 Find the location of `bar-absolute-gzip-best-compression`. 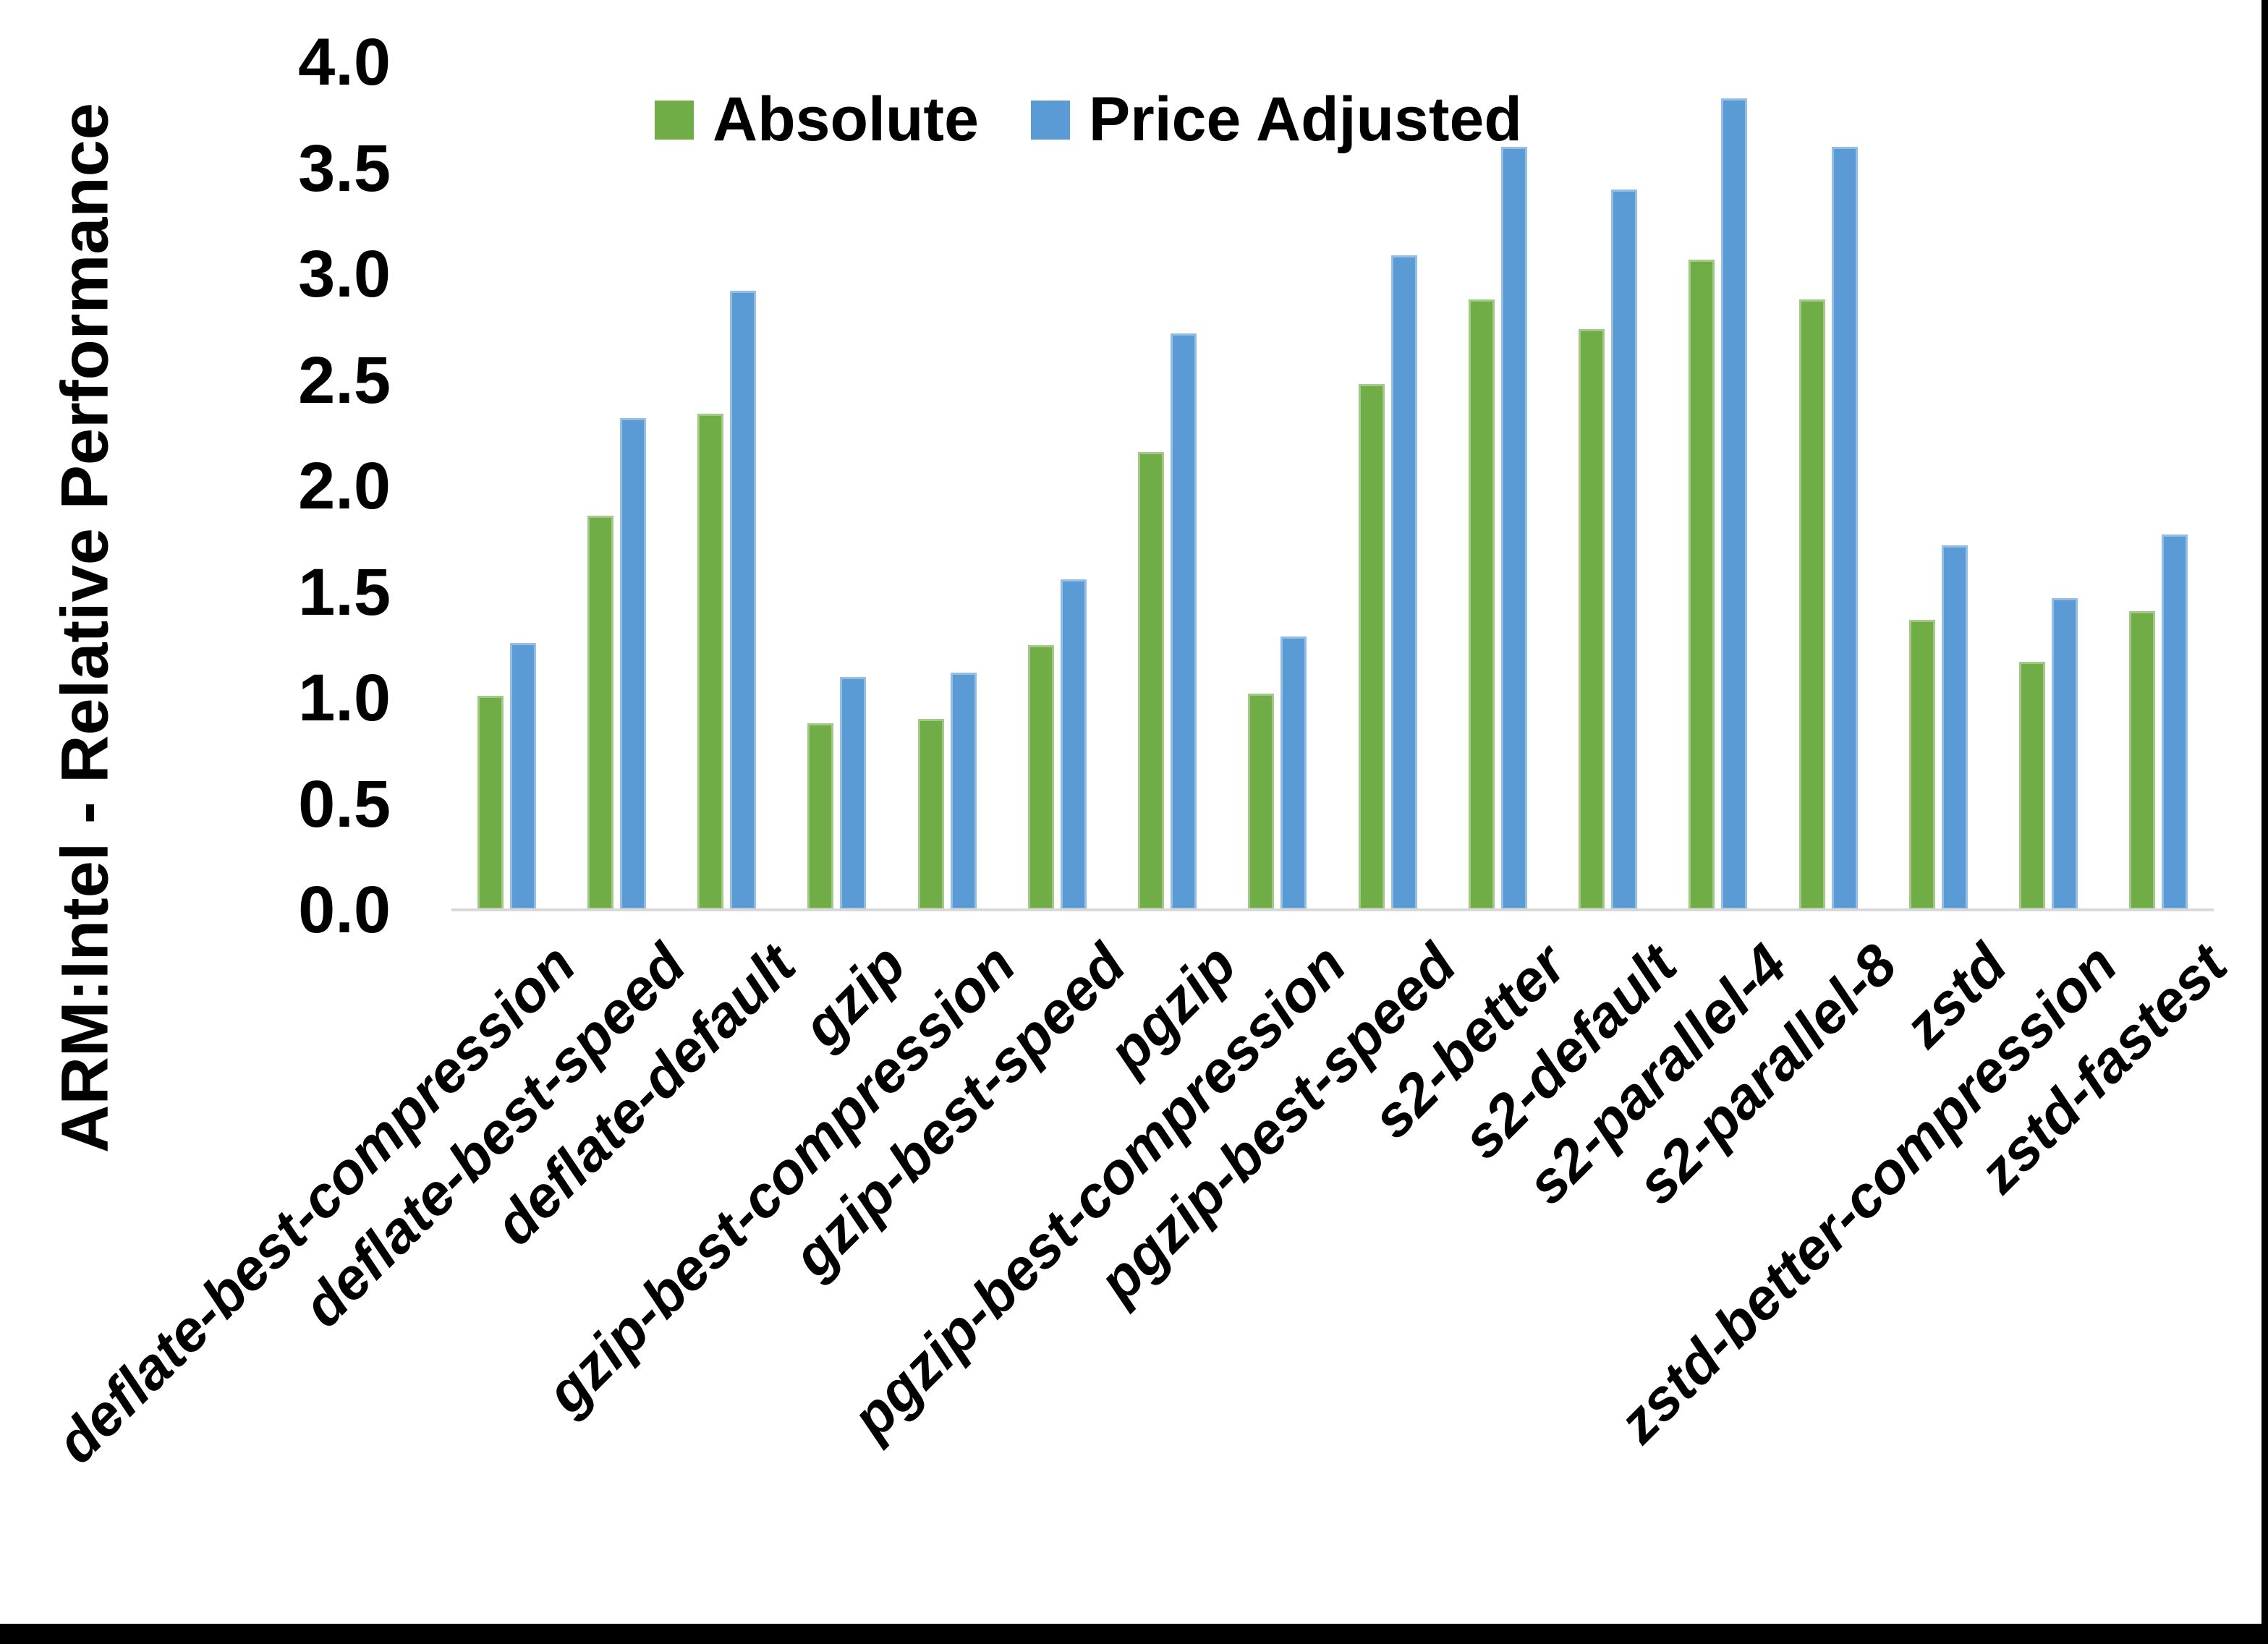

bar-absolute-gzip-best-compression is located at coordinates (930, 814).